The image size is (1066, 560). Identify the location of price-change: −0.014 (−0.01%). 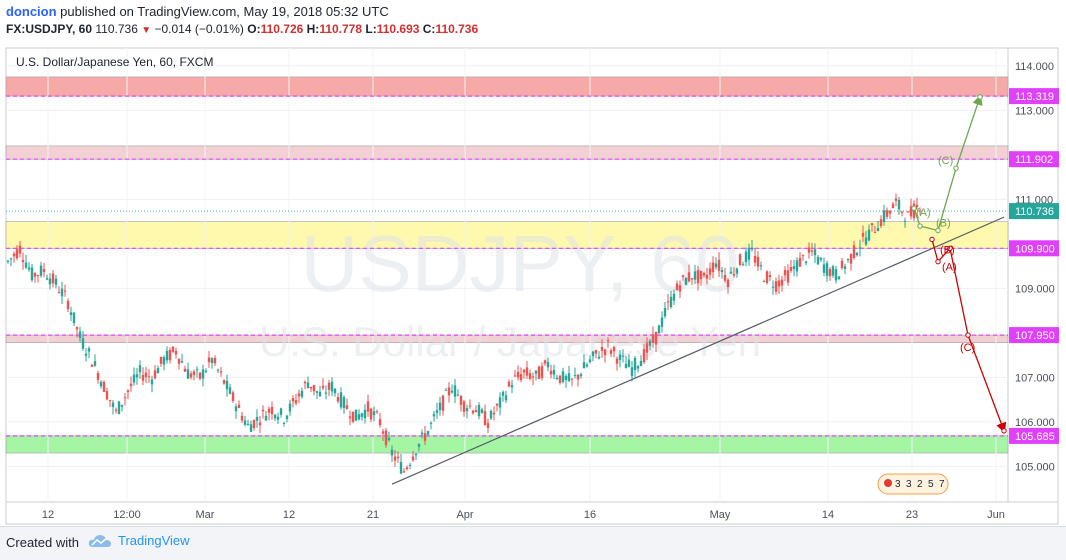
(199, 29).